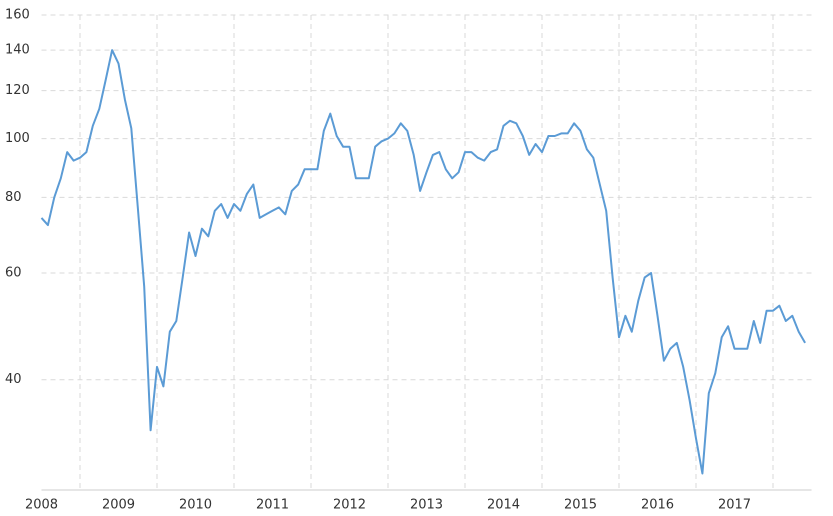  What do you see at coordinates (13, 273) in the screenshot?
I see `y-tick-label: 60` at bounding box center [13, 273].